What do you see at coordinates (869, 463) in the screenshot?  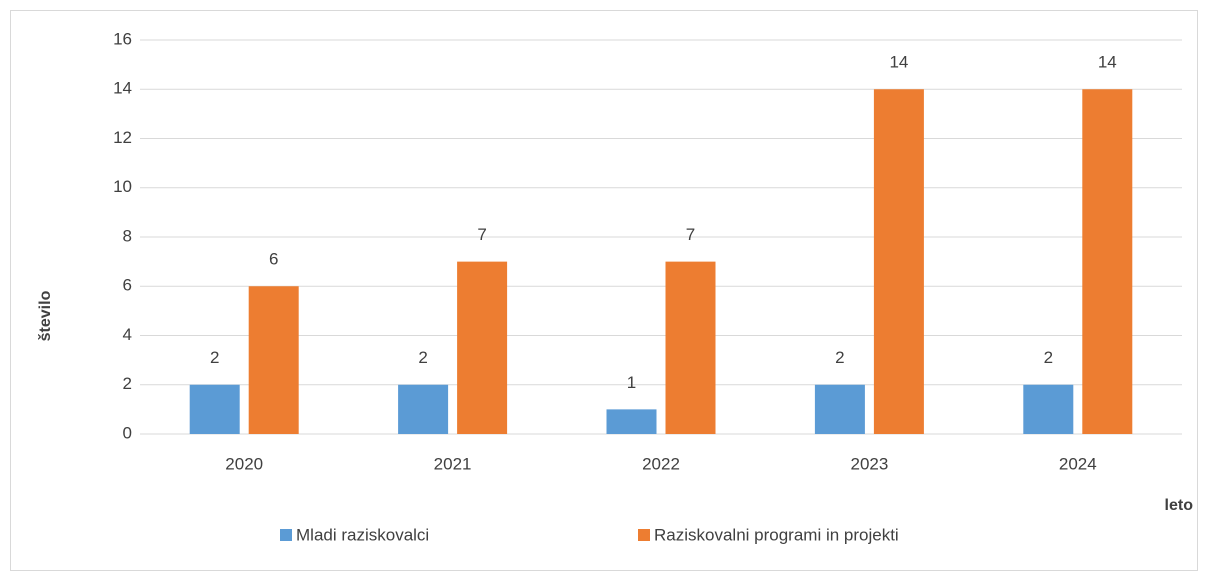 I see `x-tick-label: 2023` at bounding box center [869, 463].